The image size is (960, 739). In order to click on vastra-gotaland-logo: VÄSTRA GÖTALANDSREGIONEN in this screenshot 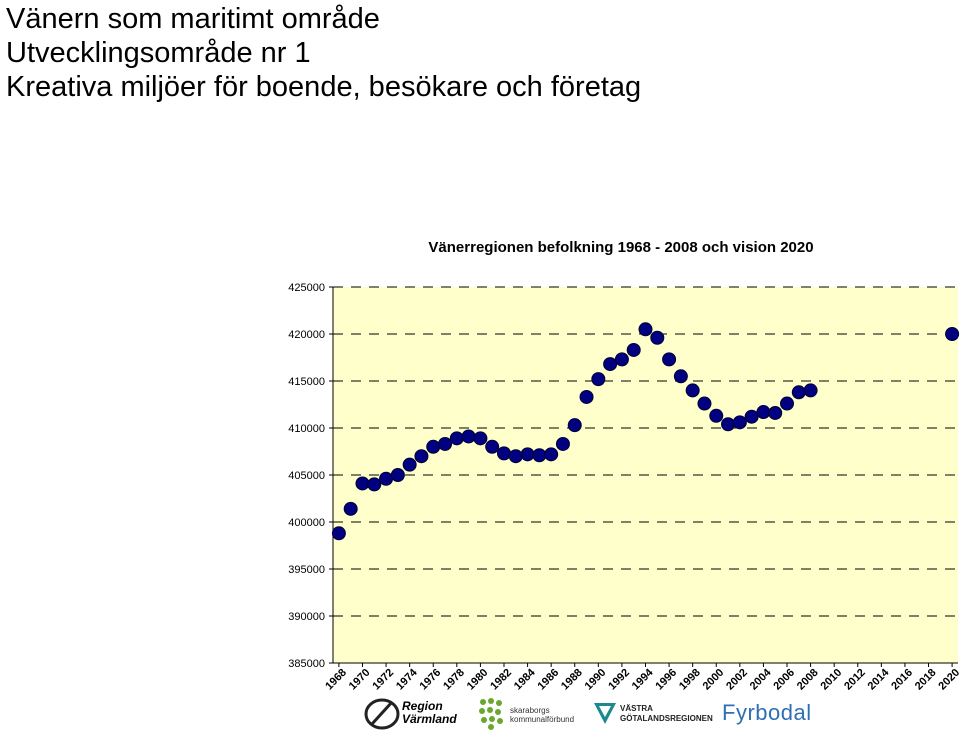, I will do `click(652, 714)`.